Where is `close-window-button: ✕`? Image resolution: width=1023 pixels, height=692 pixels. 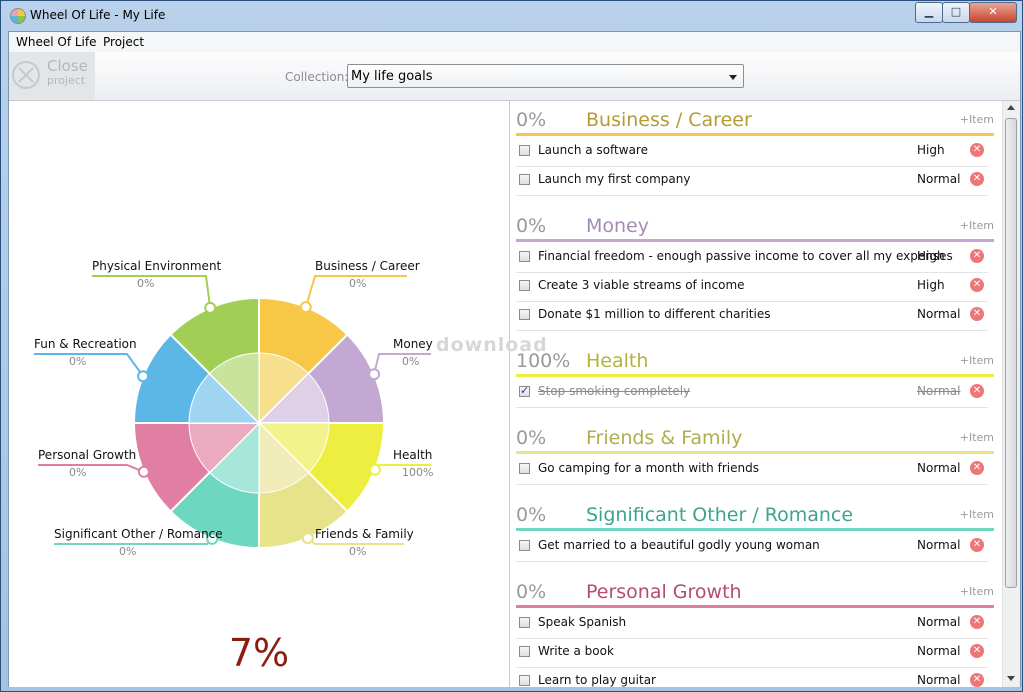 close-window-button: ✕ is located at coordinates (993, 12).